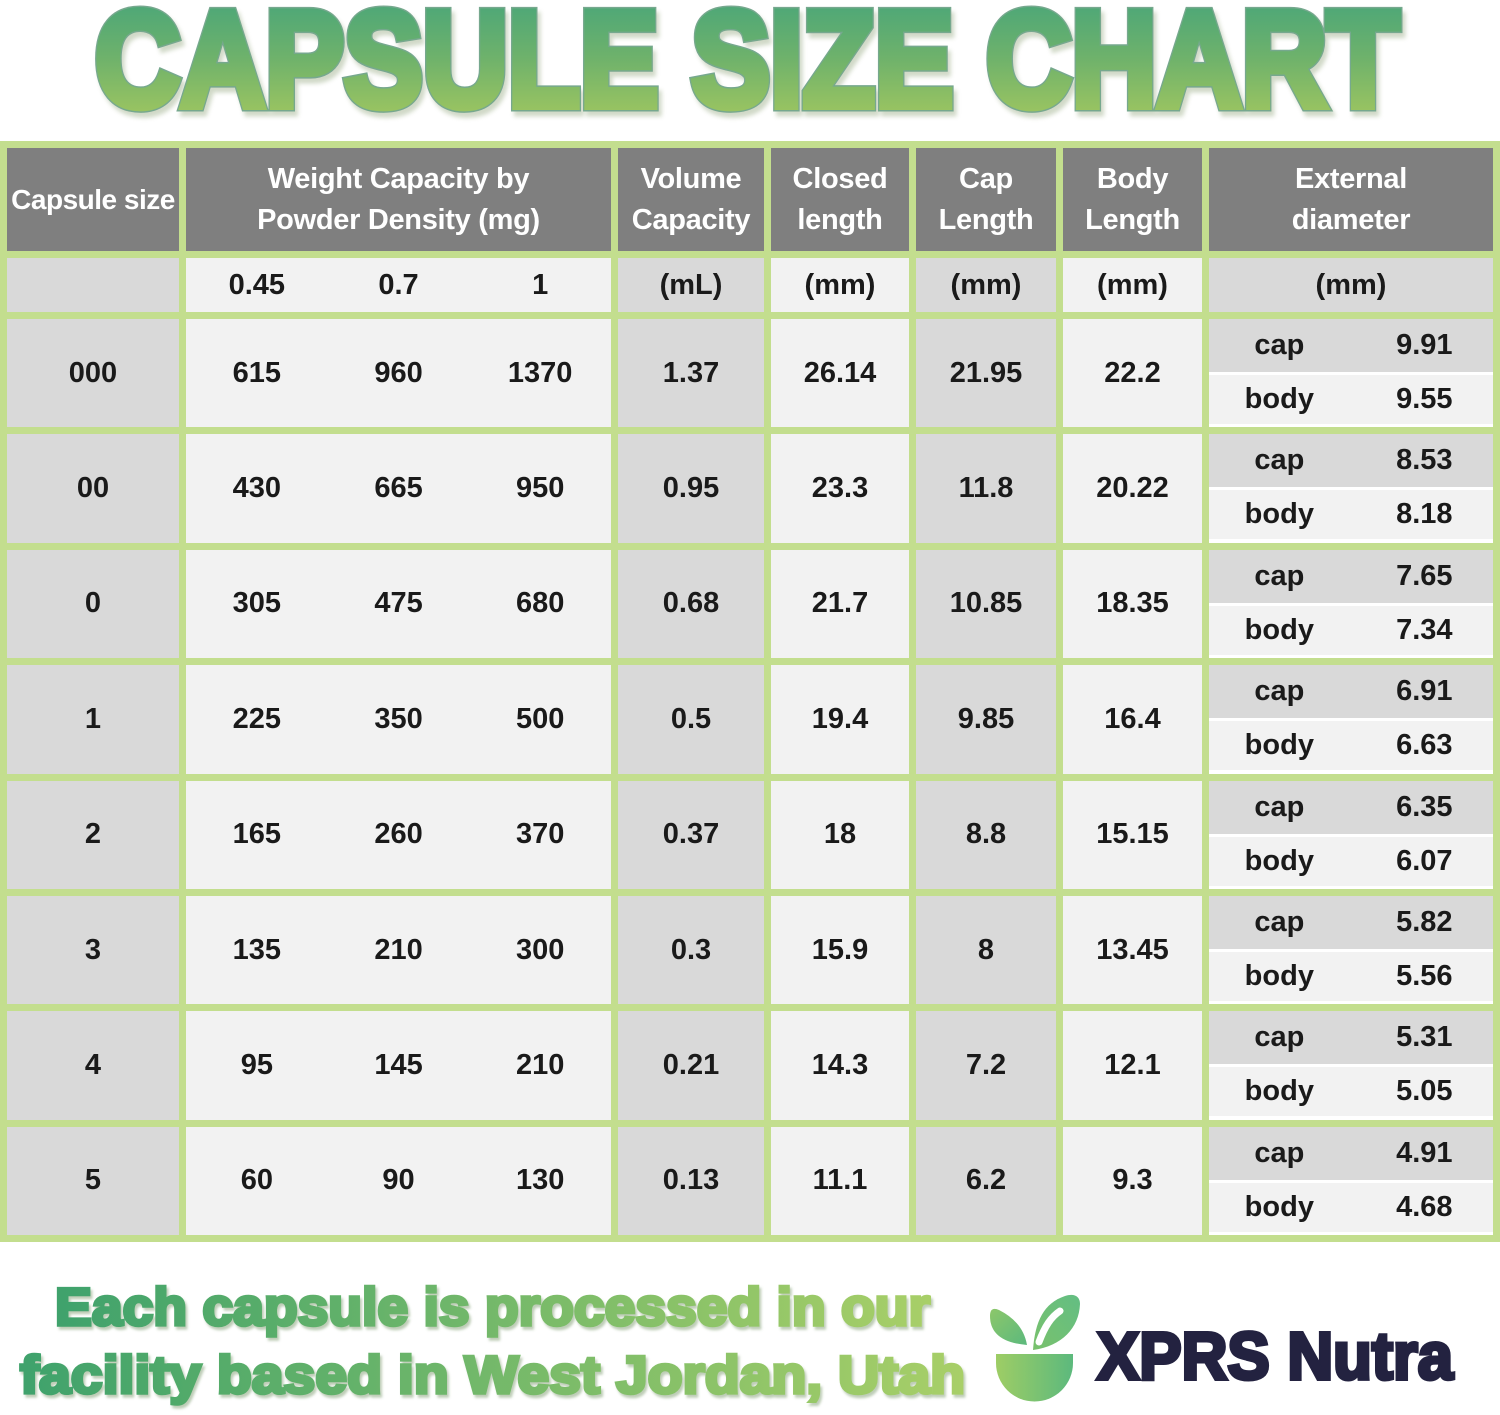  Describe the element at coordinates (492, 1307) in the screenshot. I see `svg-text:Each capsule is processed in o: Each capsule is processed in our` at that location.